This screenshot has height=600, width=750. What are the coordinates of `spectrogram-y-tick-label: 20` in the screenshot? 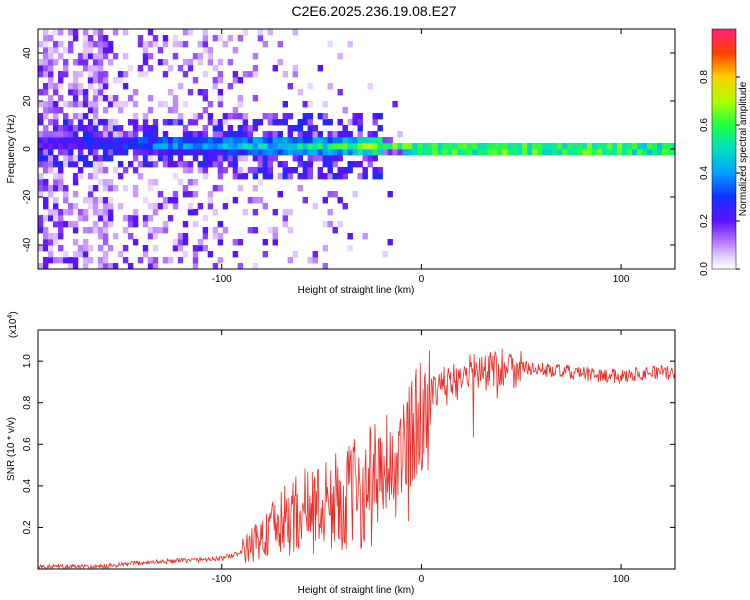 It's located at (27, 101).